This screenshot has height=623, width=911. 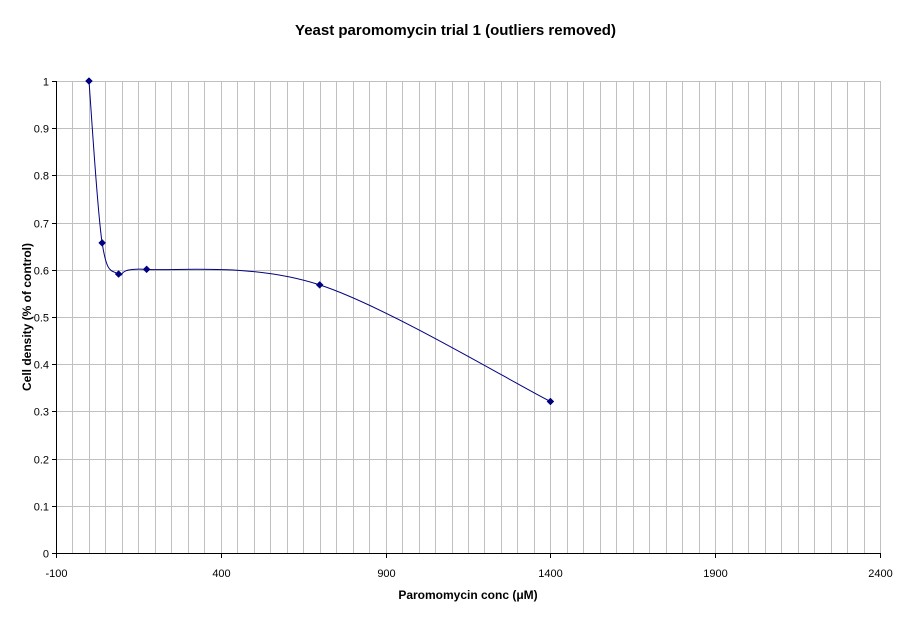 I want to click on x-tick-label: 2400, so click(x=880, y=574).